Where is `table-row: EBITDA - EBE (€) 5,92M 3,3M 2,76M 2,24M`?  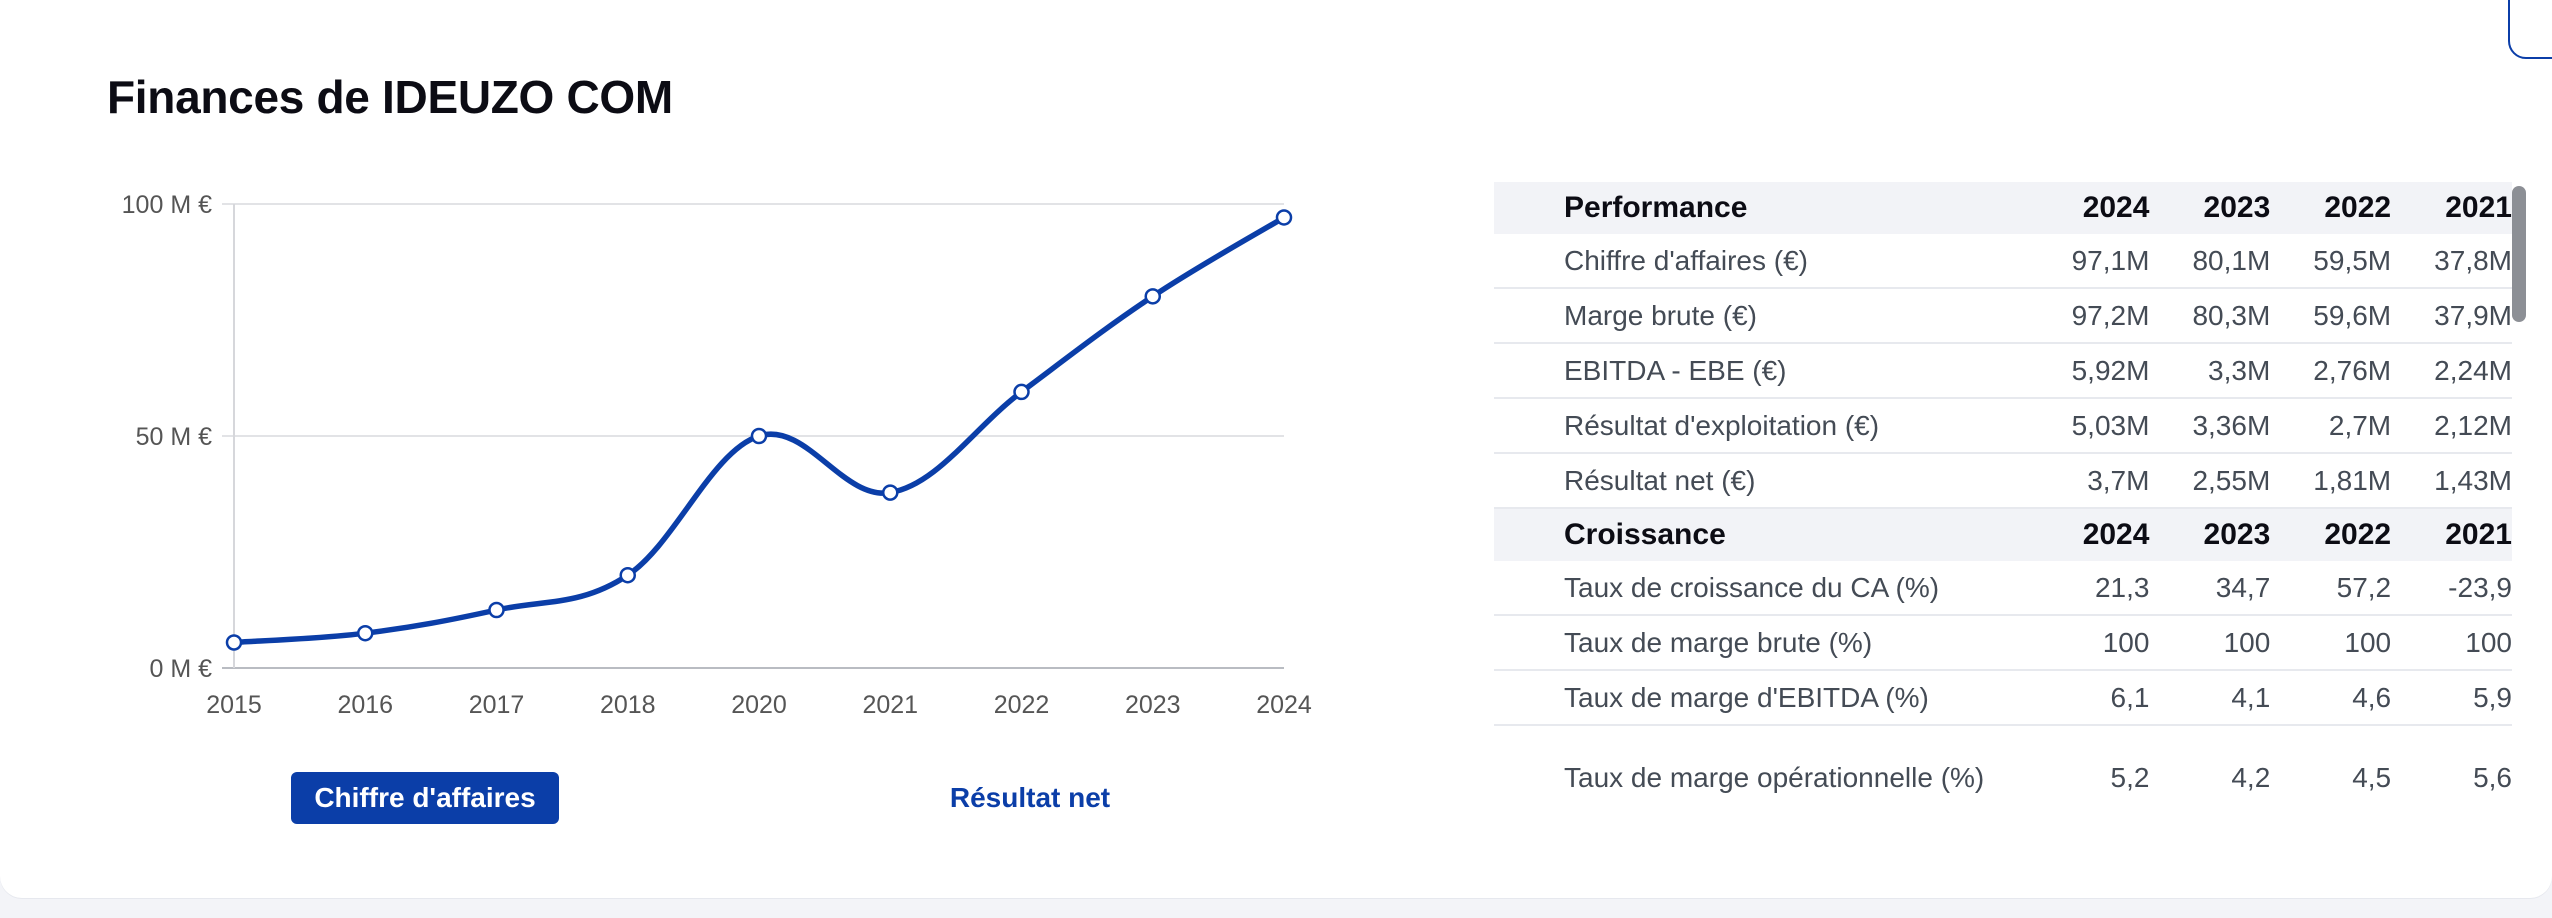 table-row: EBITDA - EBE (€) 5,92M 3,3M 2,76M 2,24M is located at coordinates (2003, 371).